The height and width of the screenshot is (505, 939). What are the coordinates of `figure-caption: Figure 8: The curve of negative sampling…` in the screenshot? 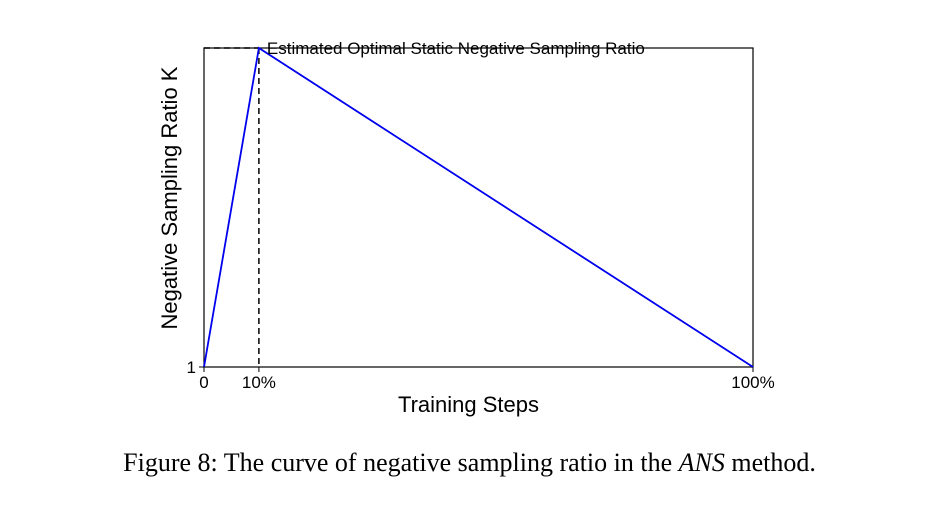 It's located at (469, 463).